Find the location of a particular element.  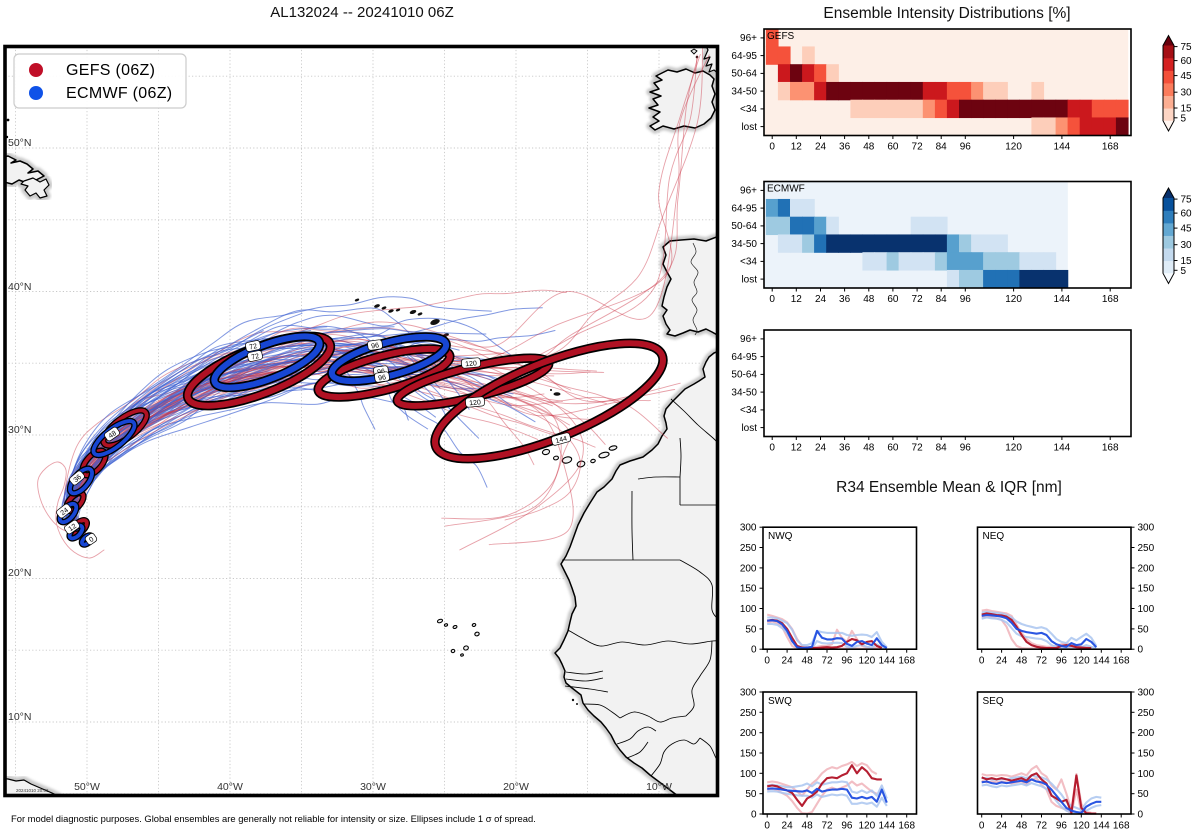

svg-text: 10°N is located at coordinates (19, 717).